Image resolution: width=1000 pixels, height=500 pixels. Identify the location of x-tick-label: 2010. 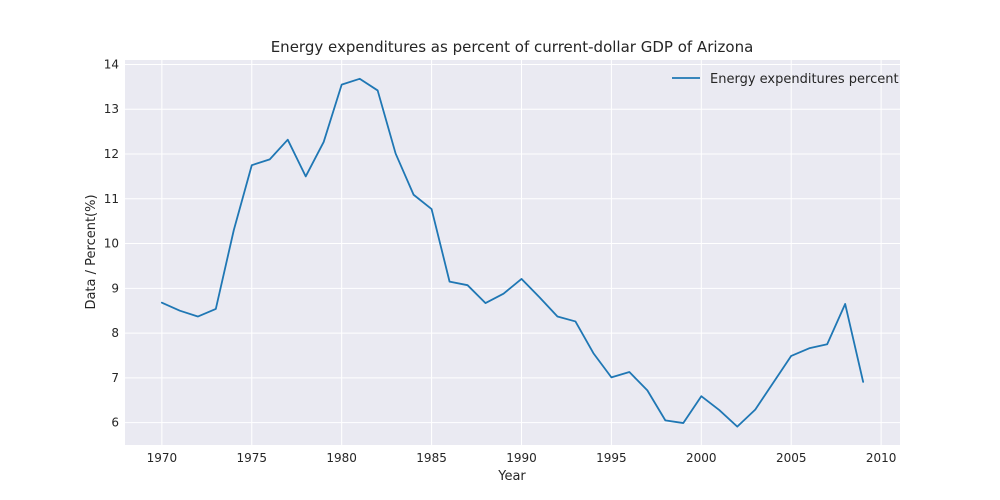
(881, 458).